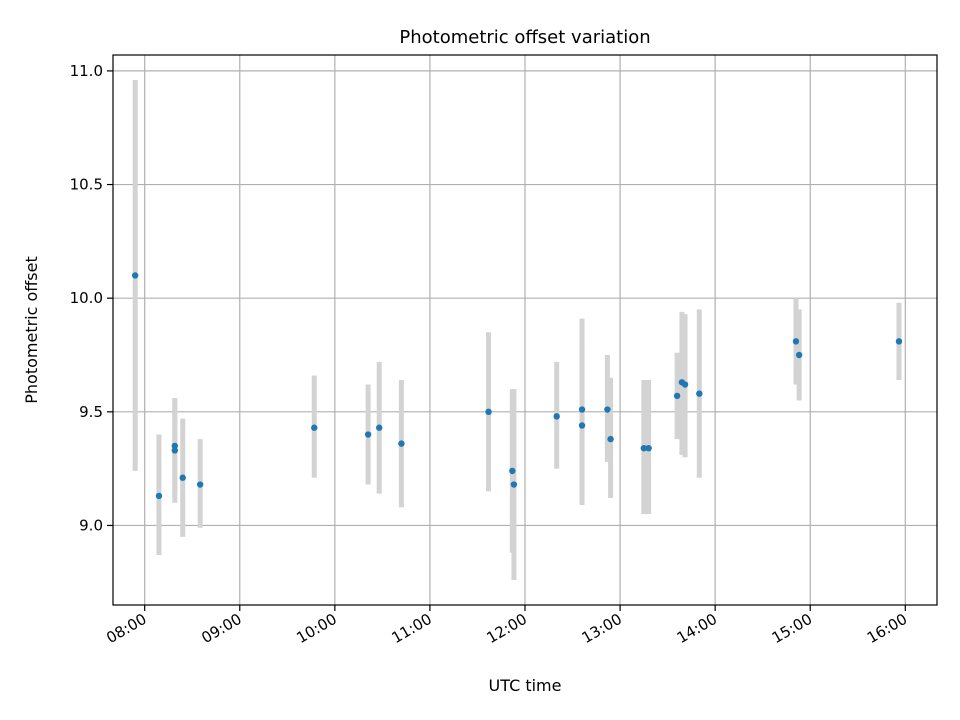  I want to click on y-tick-label: 9.5, so click(91, 412).